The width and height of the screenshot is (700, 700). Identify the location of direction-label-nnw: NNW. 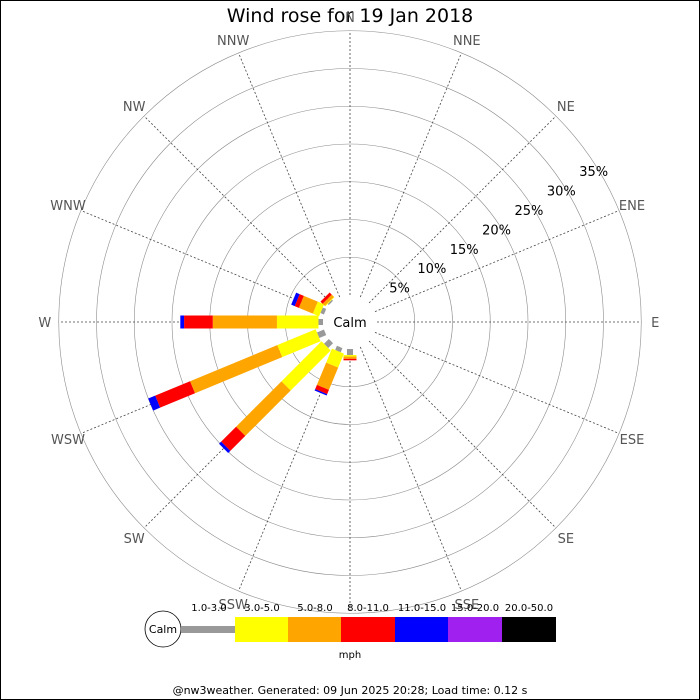
(233, 41).